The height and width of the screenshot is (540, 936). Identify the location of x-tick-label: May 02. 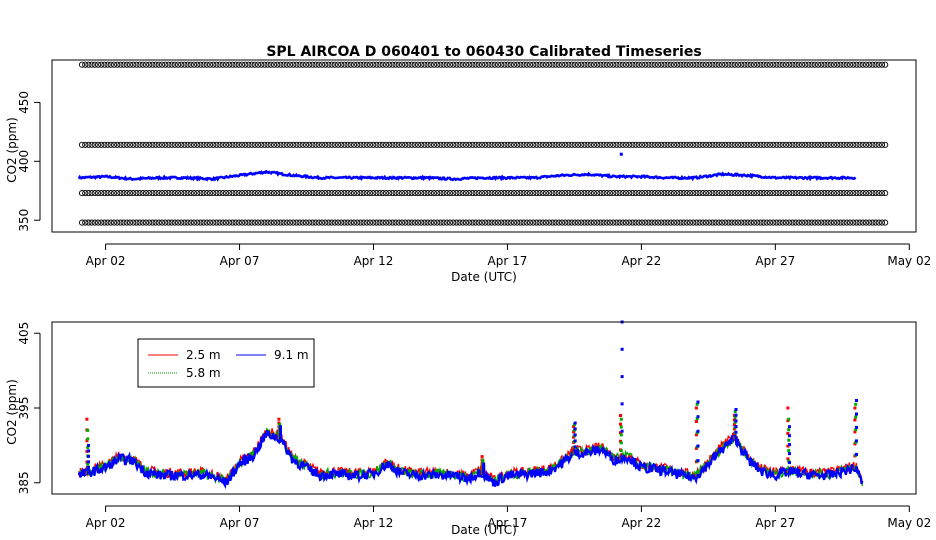
(909, 261).